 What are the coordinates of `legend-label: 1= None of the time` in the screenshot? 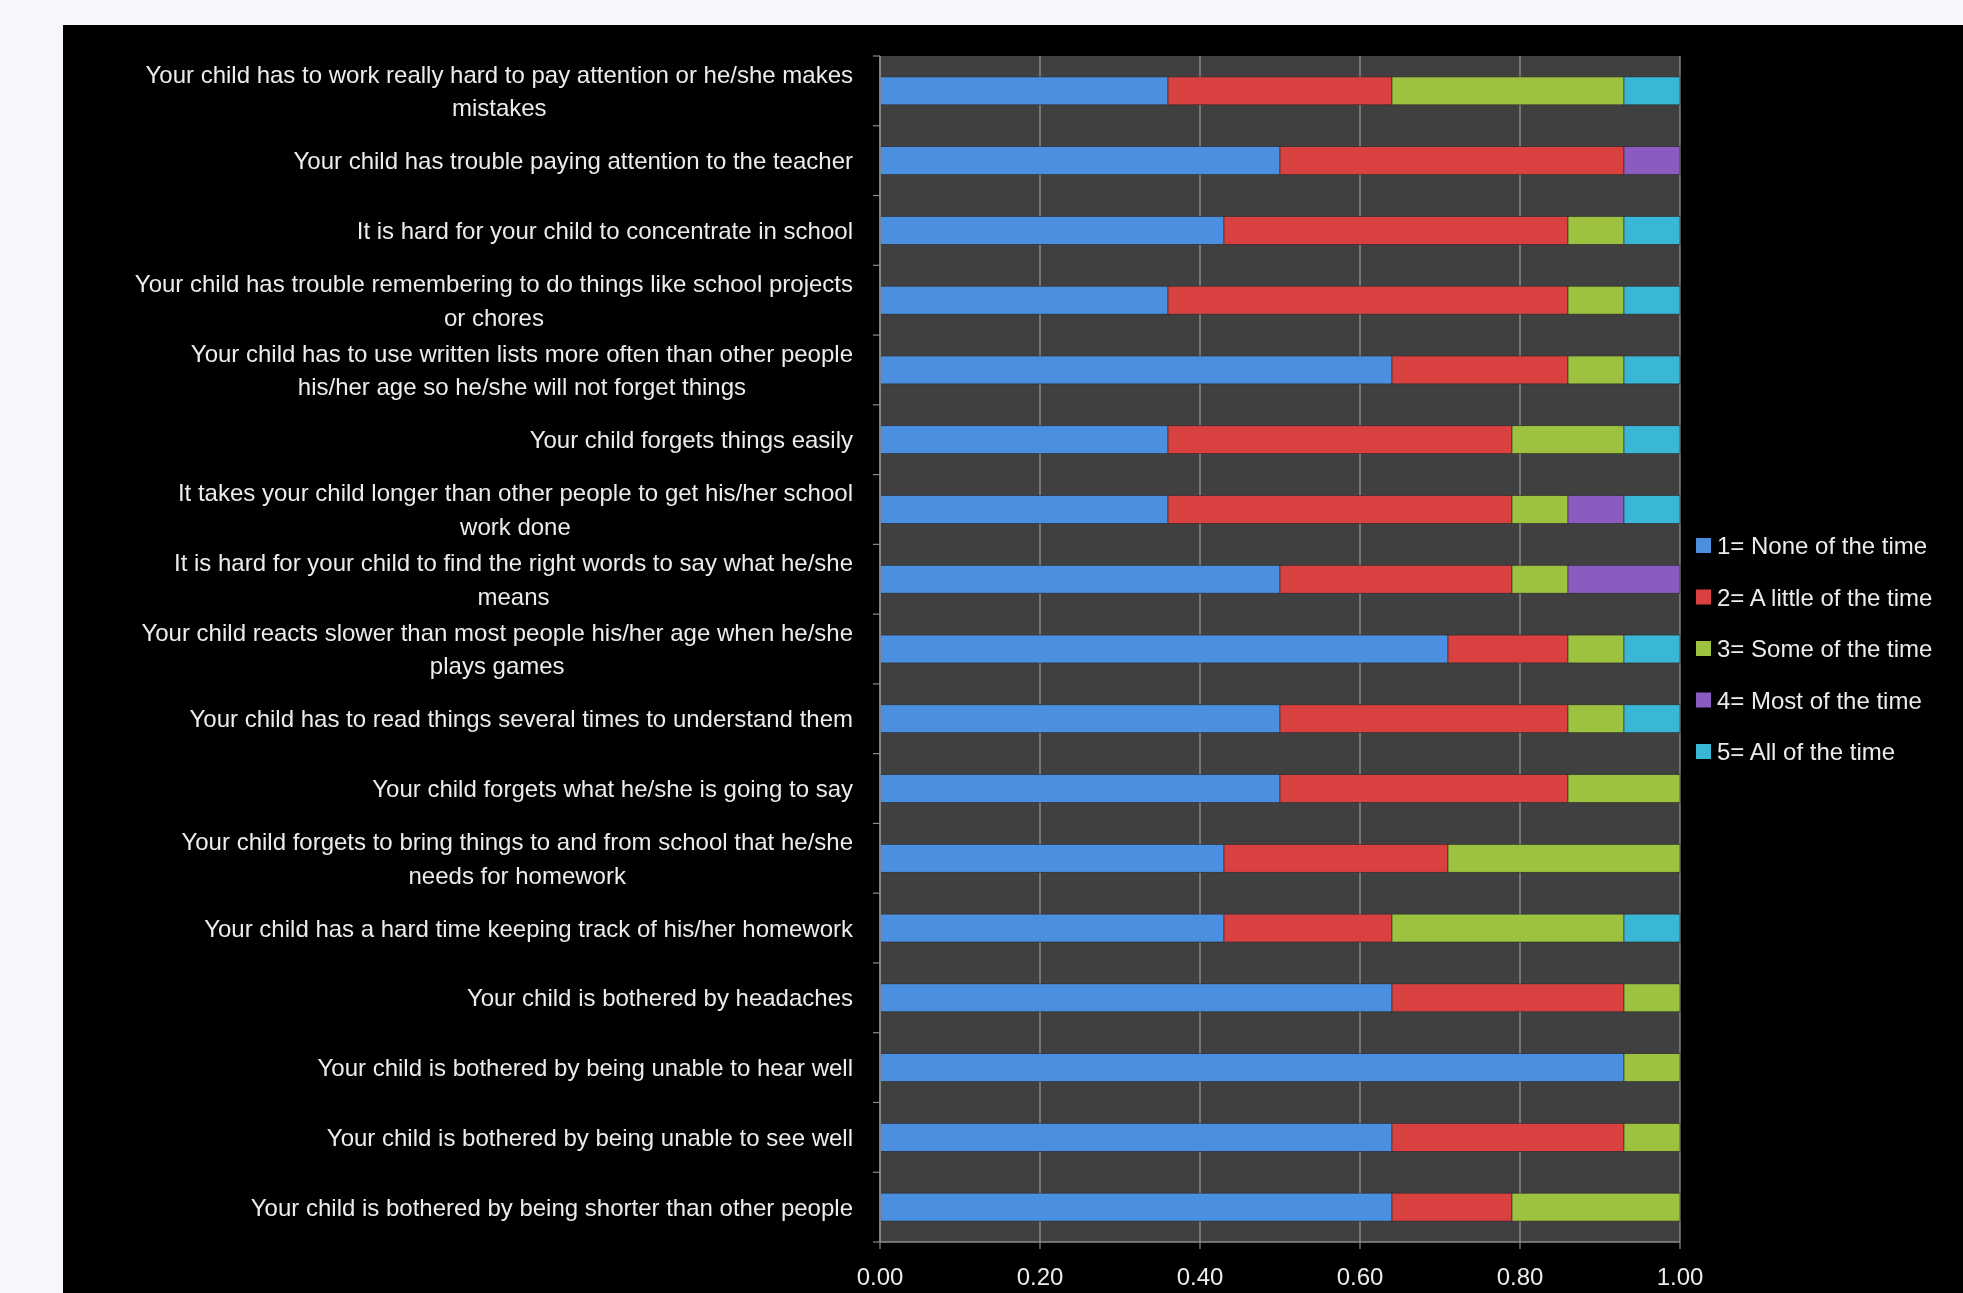 It's located at (1822, 545).